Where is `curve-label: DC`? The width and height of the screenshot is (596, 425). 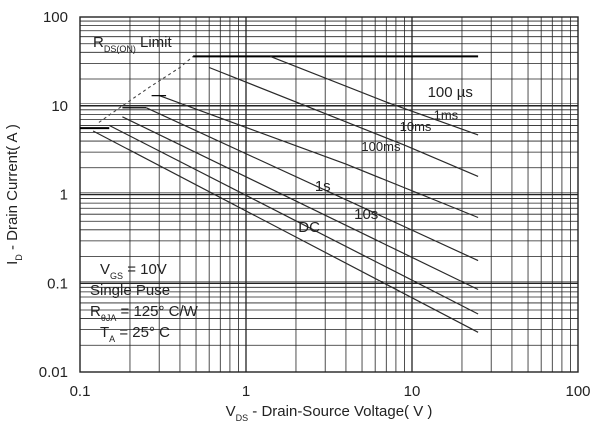
curve-label: DC is located at coordinates (309, 227).